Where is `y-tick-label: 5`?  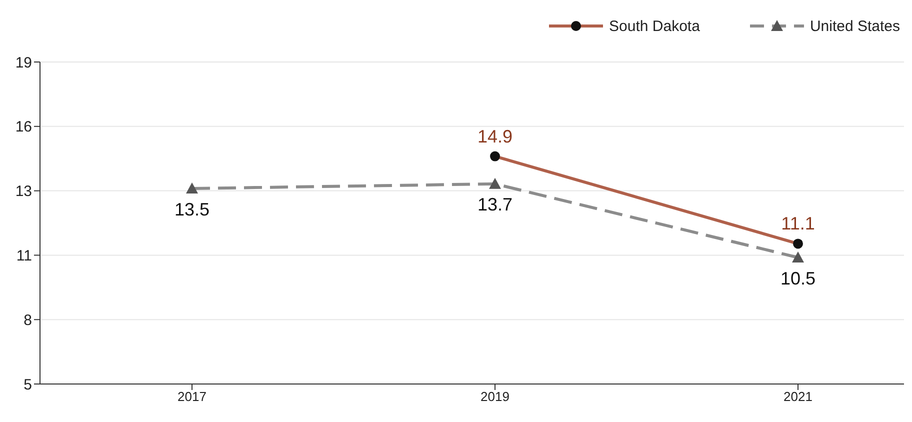 y-tick-label: 5 is located at coordinates (28, 385).